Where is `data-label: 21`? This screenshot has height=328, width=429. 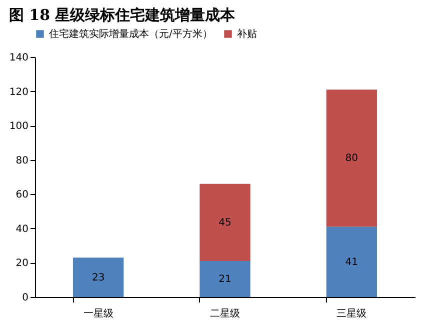 data-label: 21 is located at coordinates (225, 279).